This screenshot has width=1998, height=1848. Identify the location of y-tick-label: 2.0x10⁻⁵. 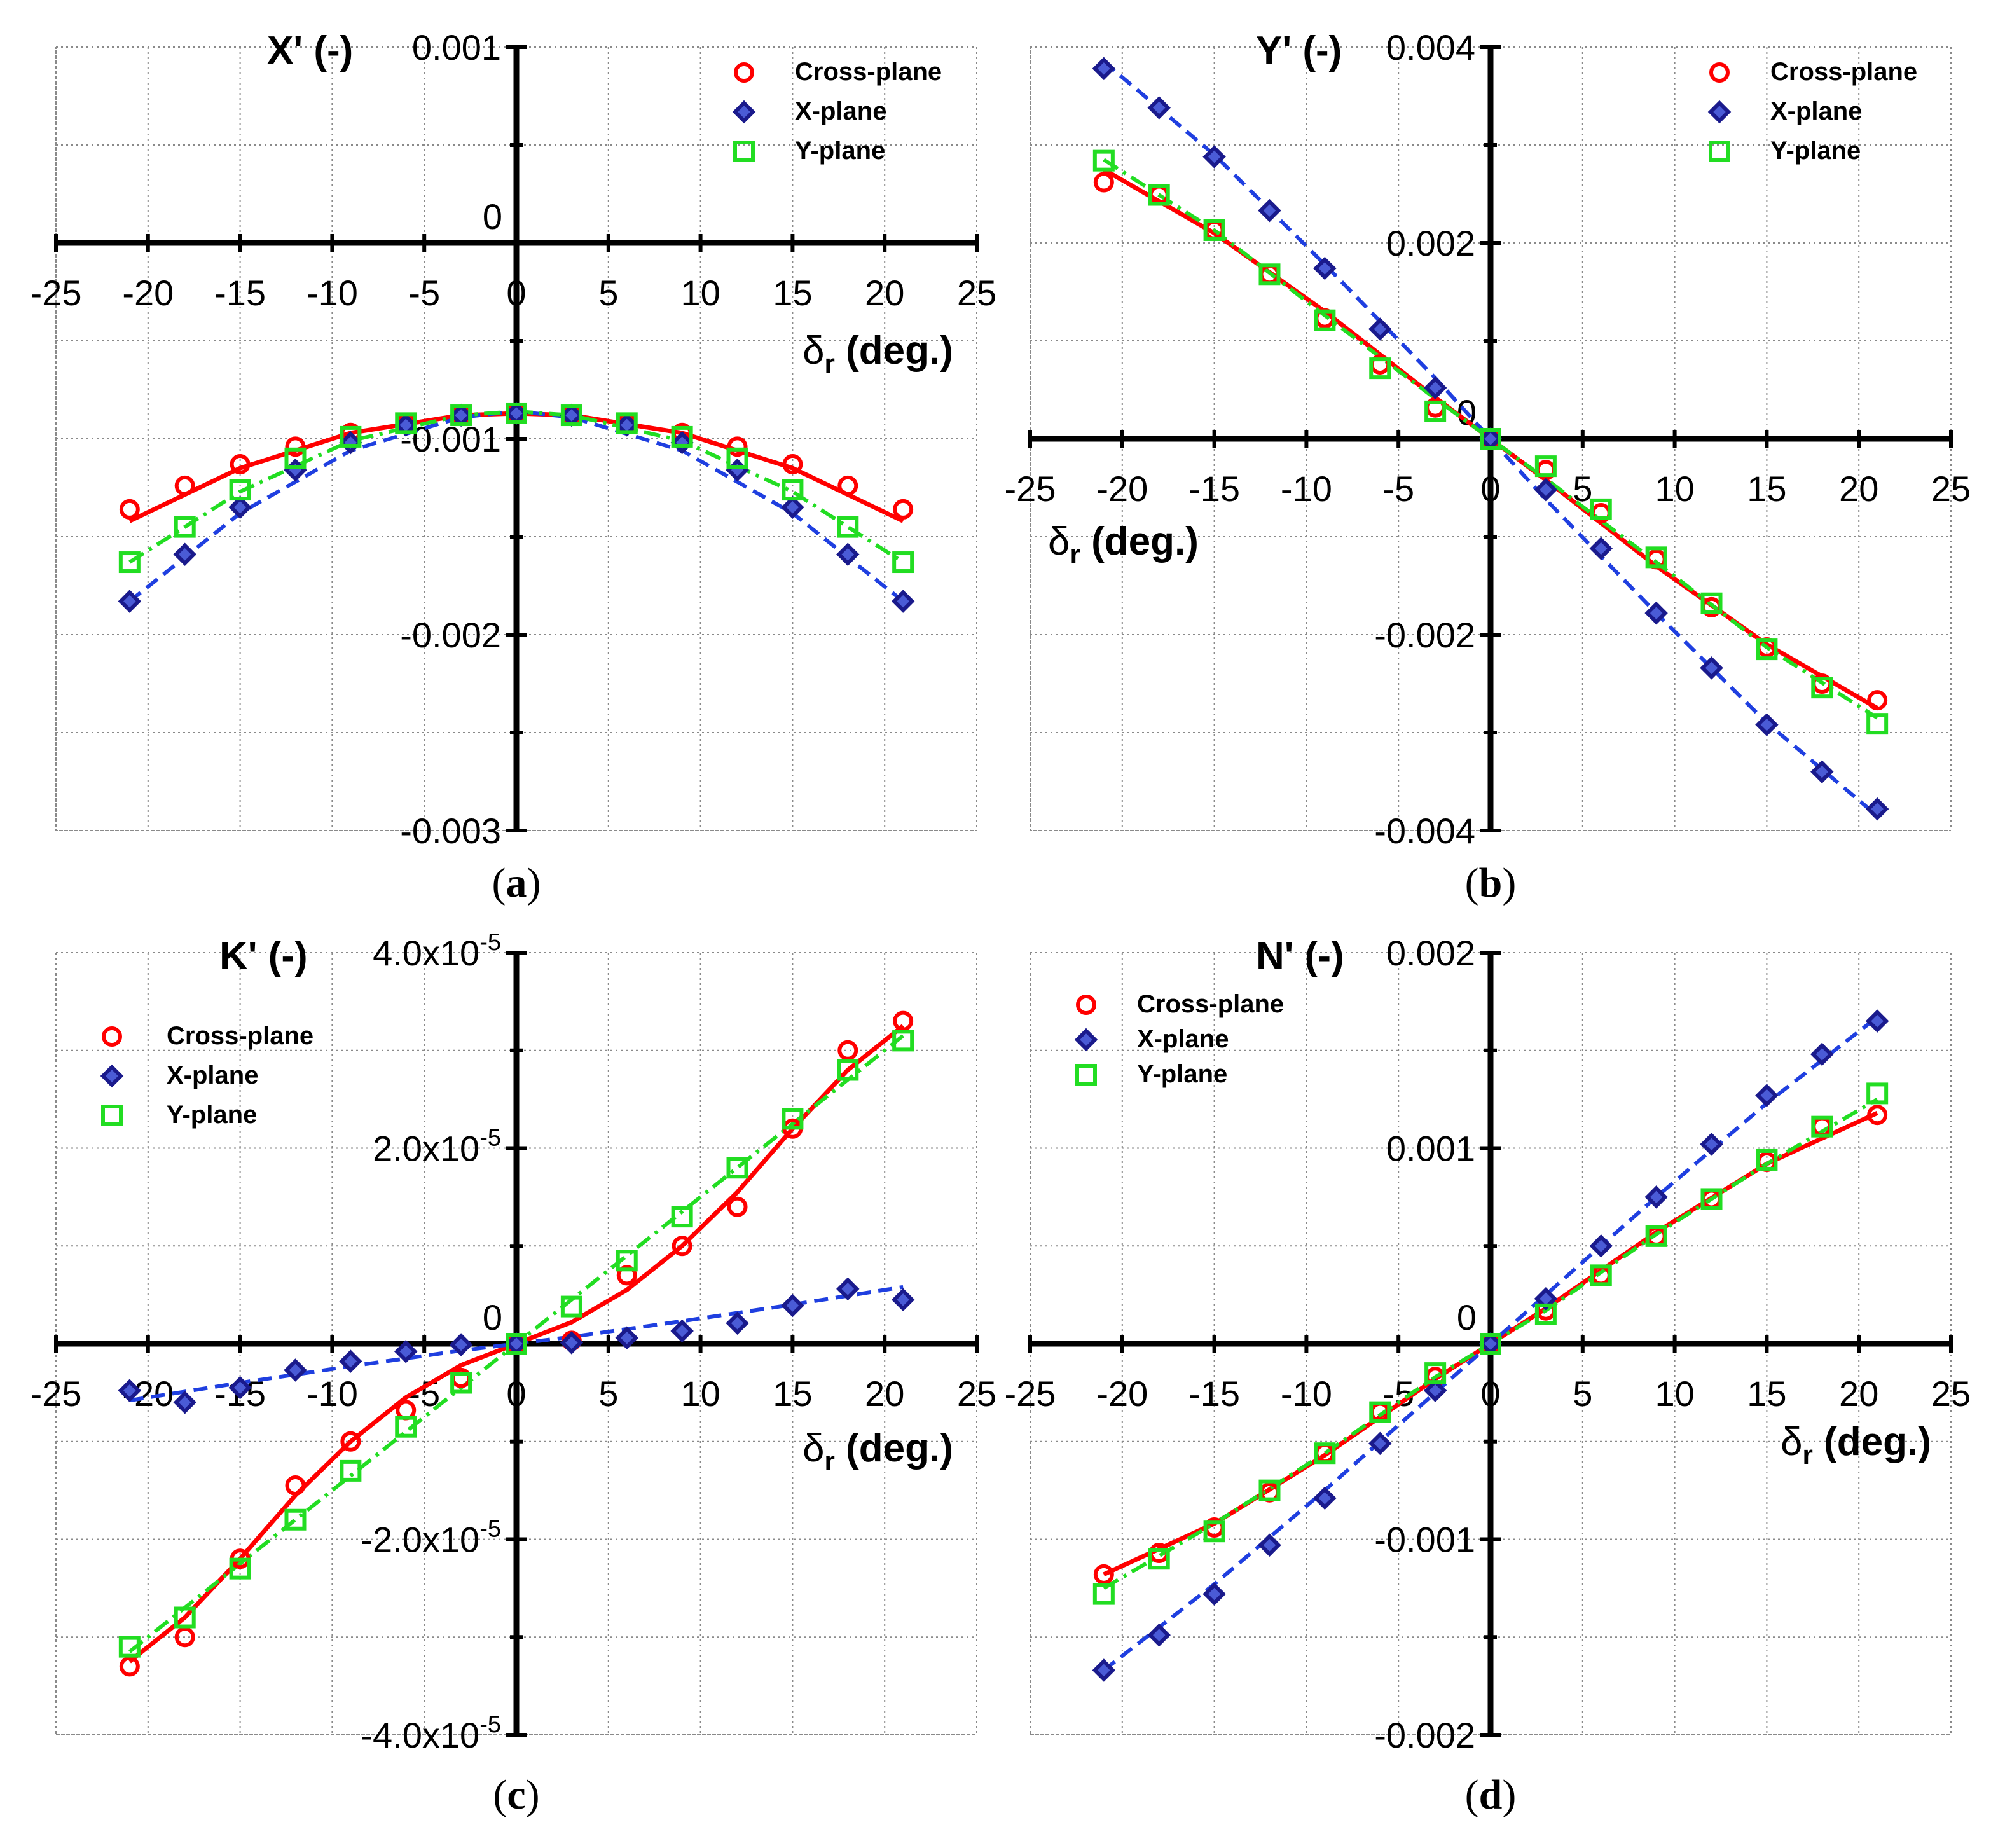
(437, 1147).